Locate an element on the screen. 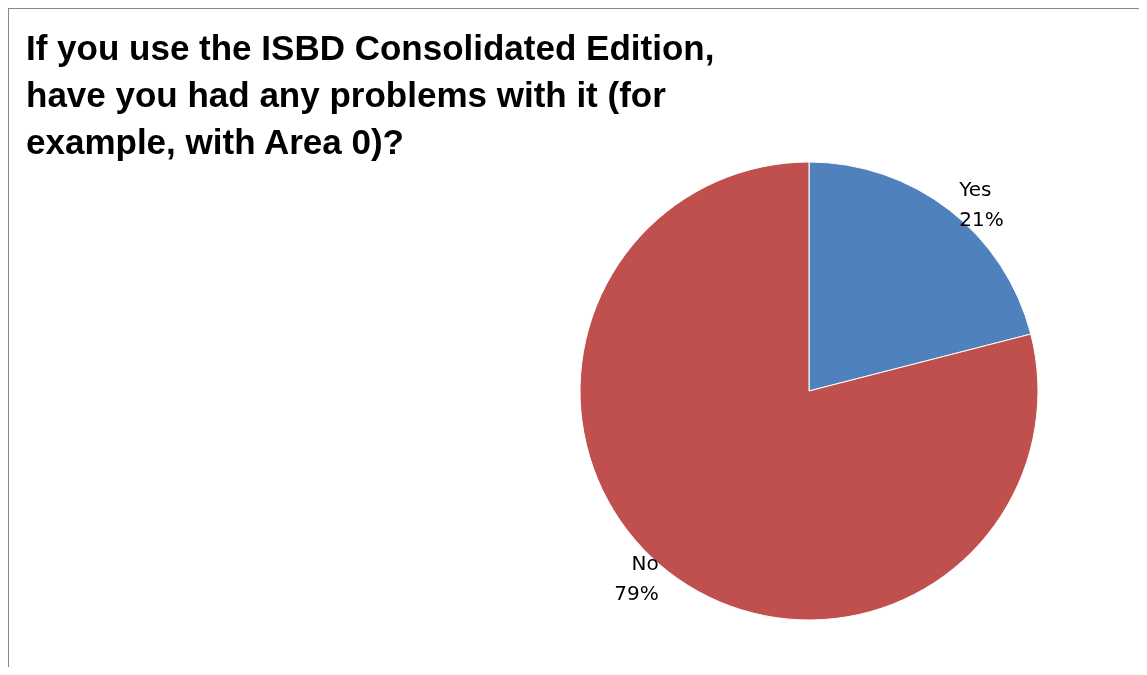 Image resolution: width=1147 pixels, height=675 pixels. chart-title: If you use the ISBD Consolidated Edition, have you had any problems with it (for example, with Area 0)? is located at coordinates (375, 94).